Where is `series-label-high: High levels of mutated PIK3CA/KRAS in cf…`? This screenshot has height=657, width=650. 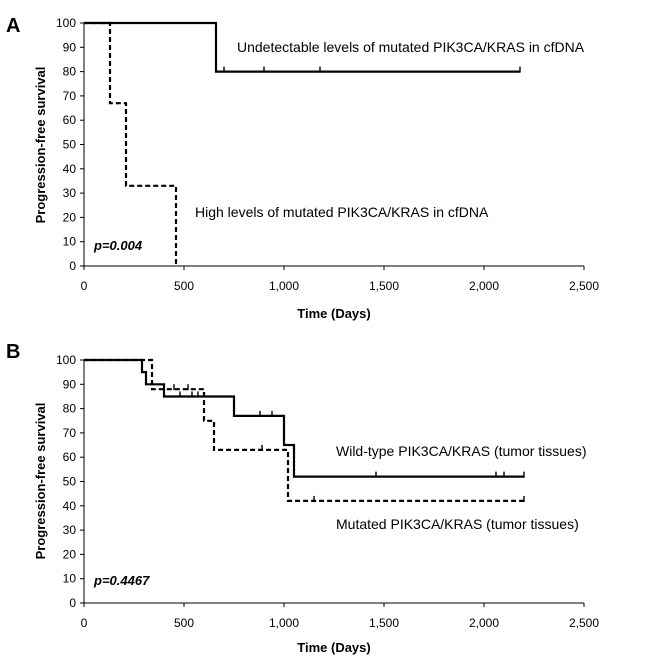 series-label-high: High levels of mutated PIK3CA/KRAS in cf… is located at coordinates (342, 212).